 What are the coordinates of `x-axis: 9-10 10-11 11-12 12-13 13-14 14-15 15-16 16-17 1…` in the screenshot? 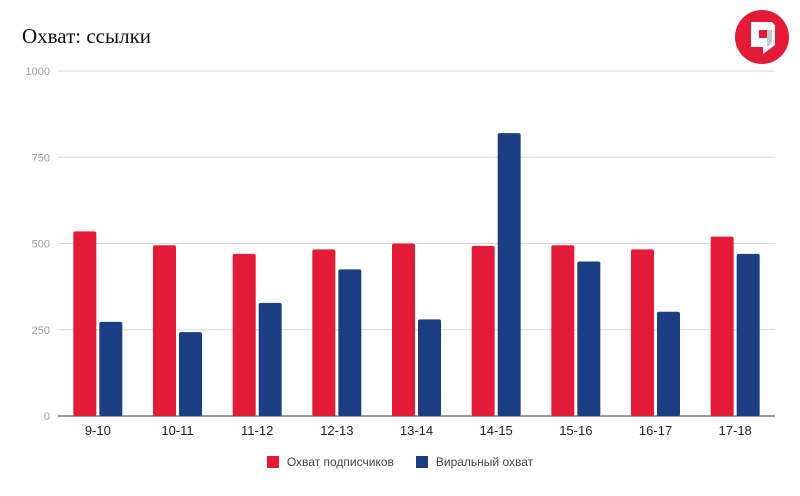 It's located at (418, 430).